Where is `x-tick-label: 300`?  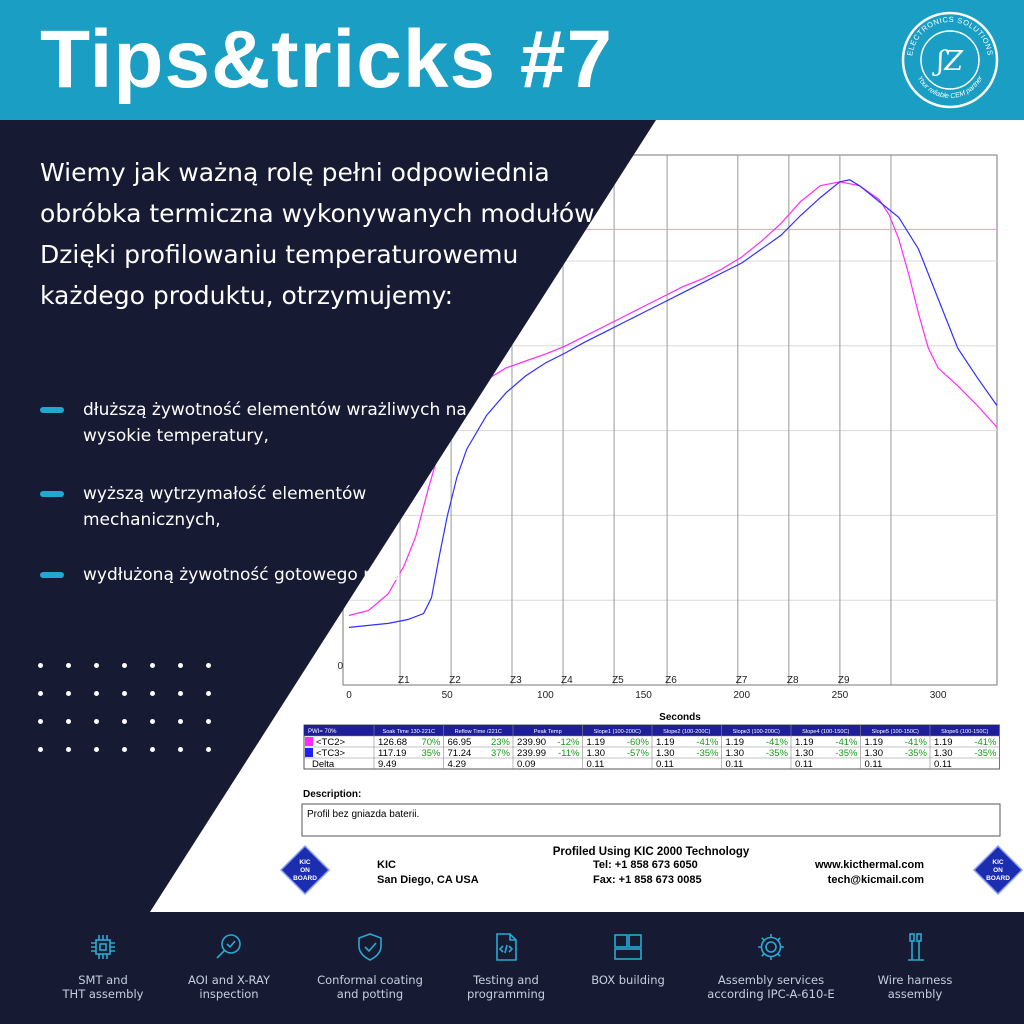
x-tick-label: 300 is located at coordinates (938, 695).